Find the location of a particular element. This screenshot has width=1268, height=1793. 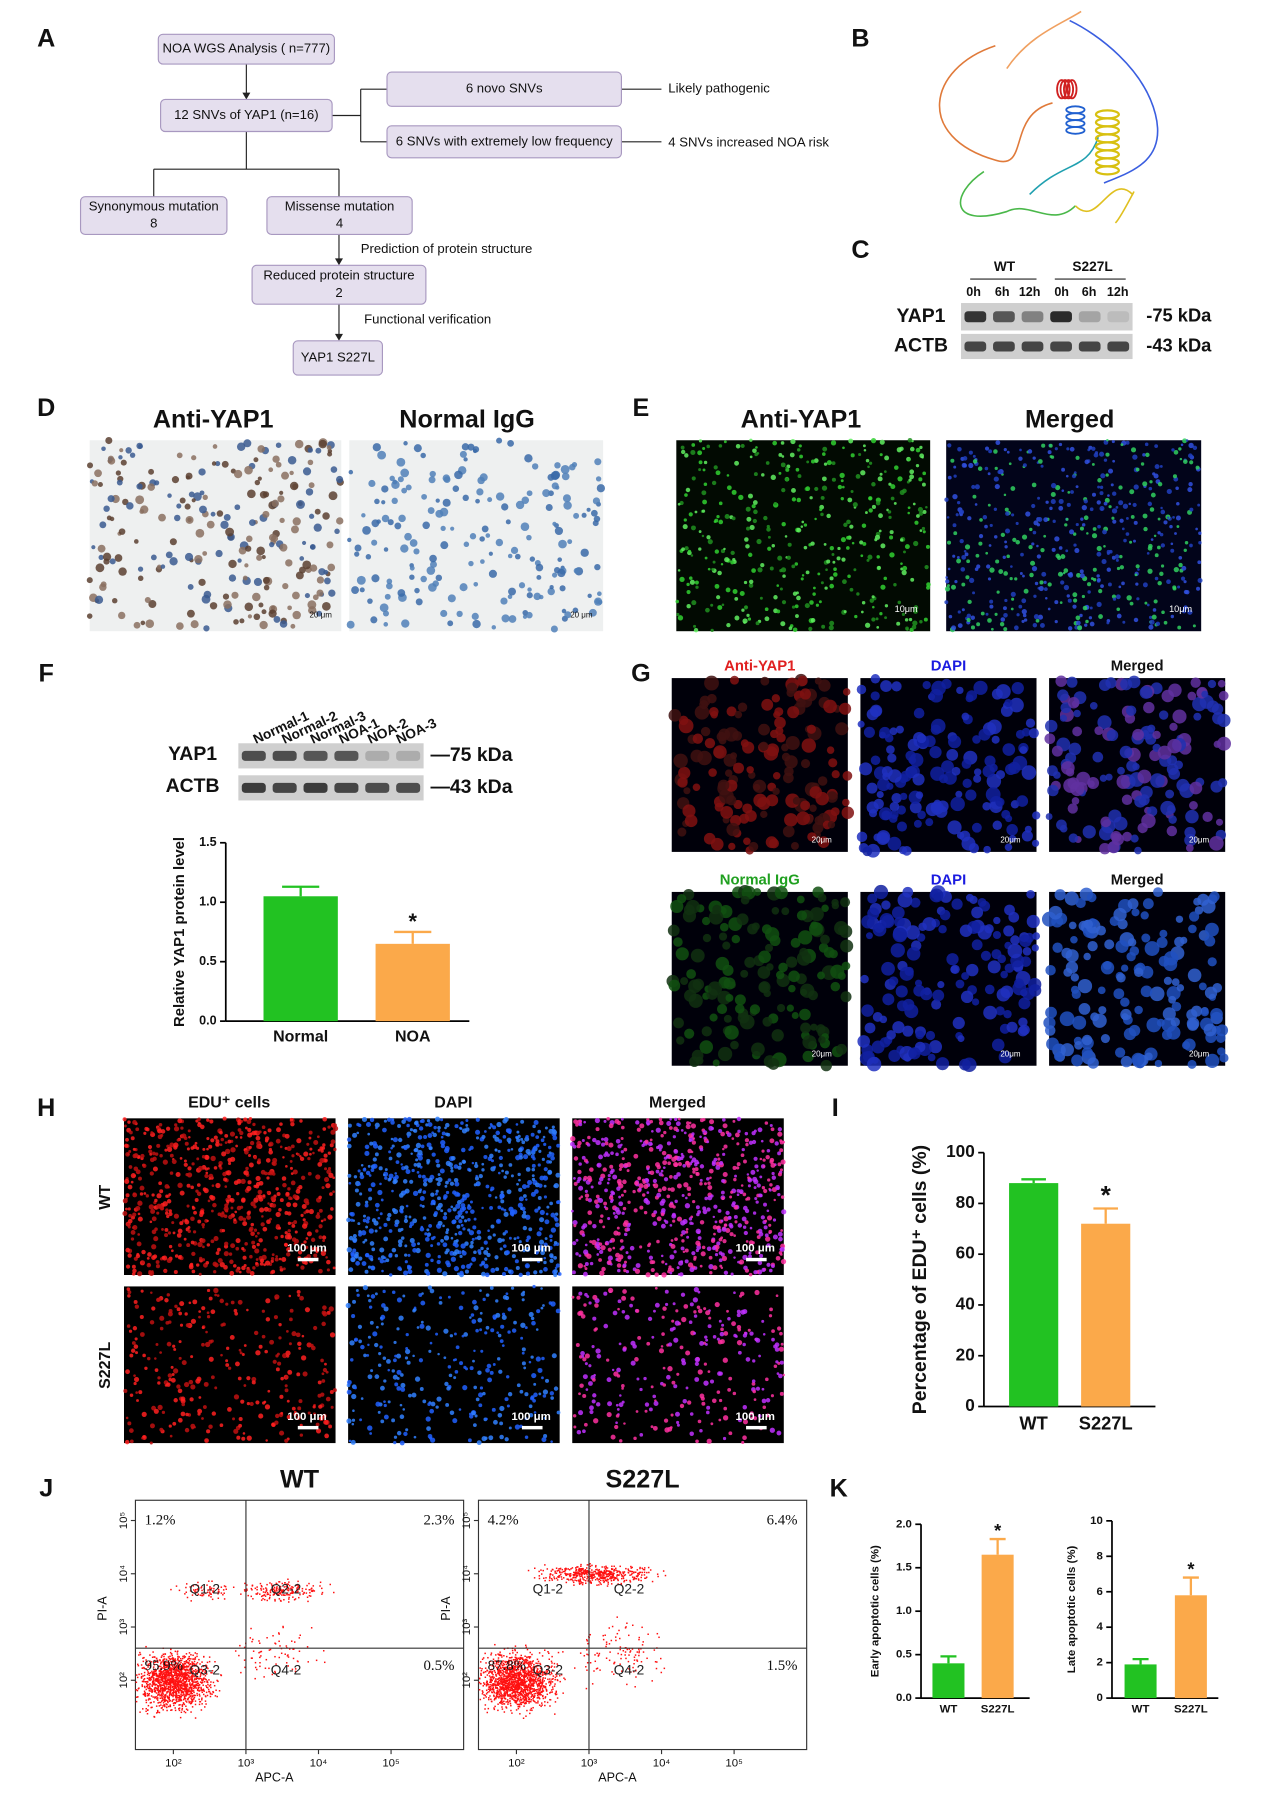

label: 6h is located at coordinates (1089, 292).